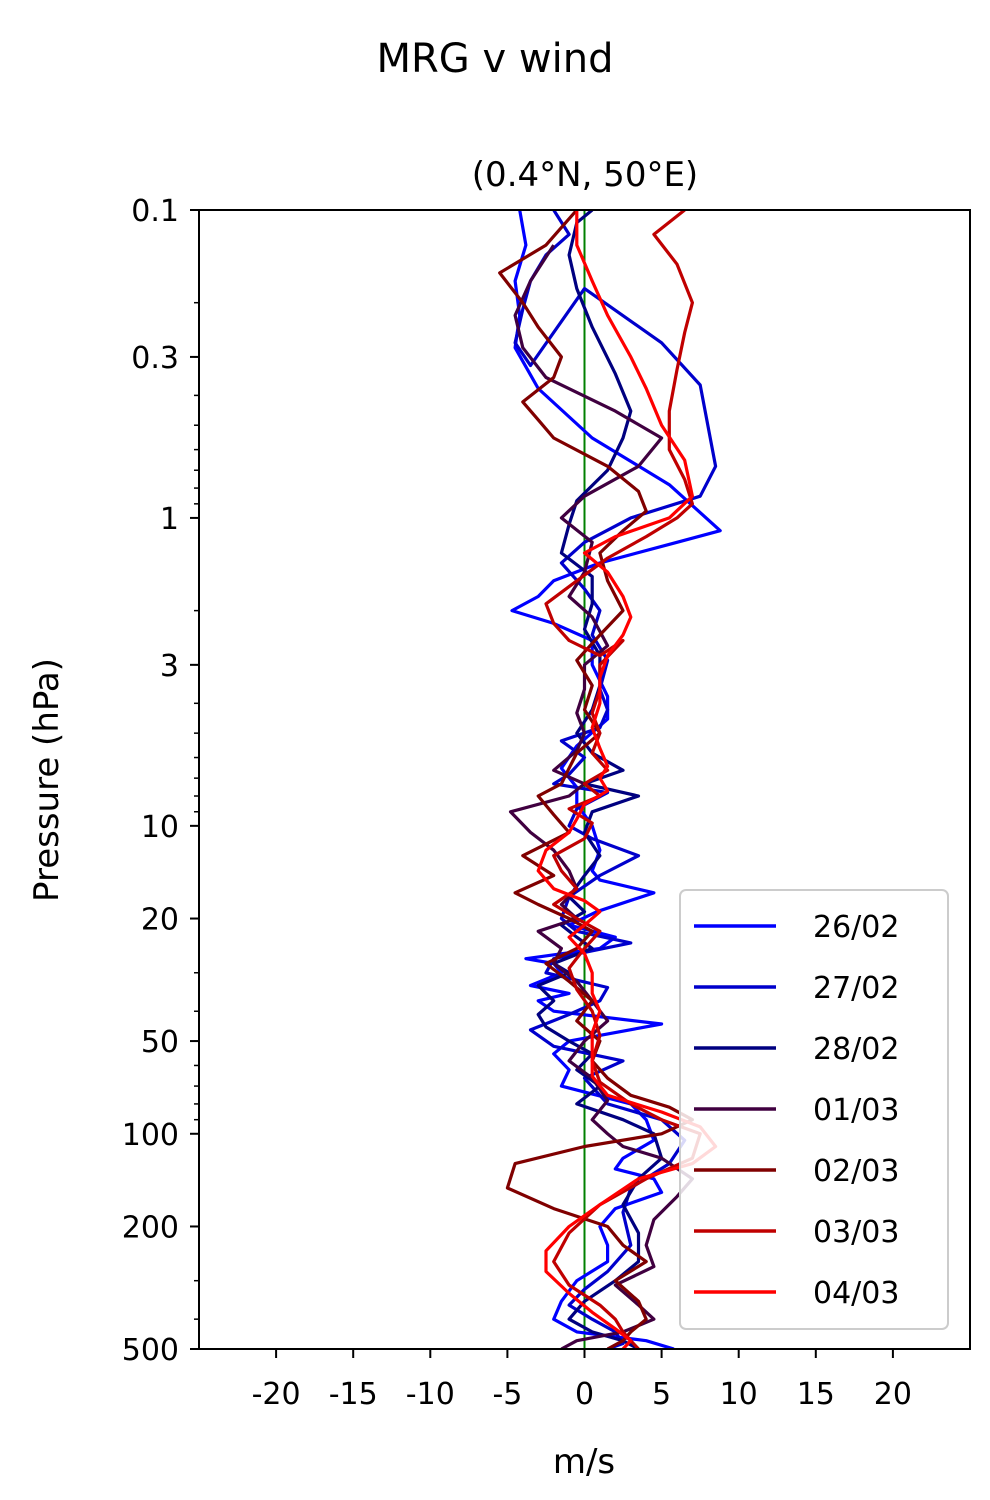 This screenshot has height=1500, width=990. What do you see at coordinates (584, 1394) in the screenshot?
I see `x-tick-label: 0` at bounding box center [584, 1394].